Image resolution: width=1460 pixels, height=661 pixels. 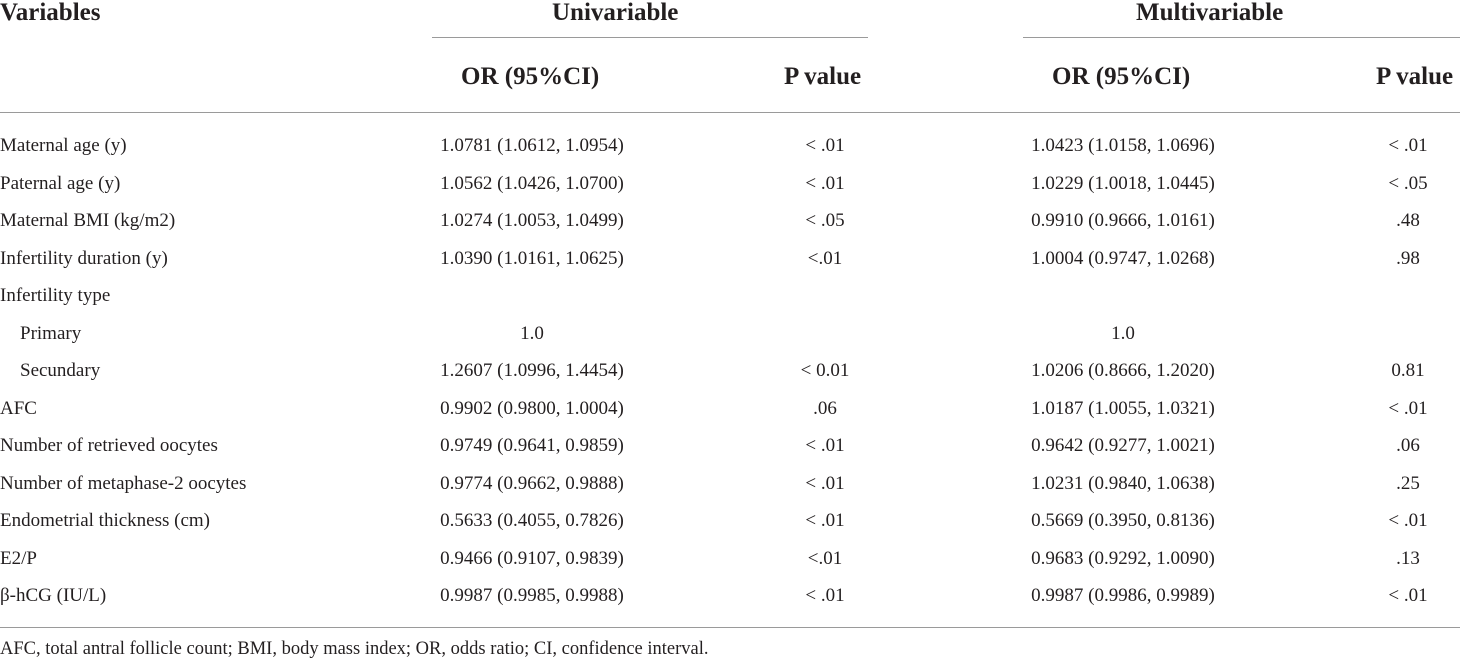 I want to click on variable-label: Primary, so click(x=51, y=333).